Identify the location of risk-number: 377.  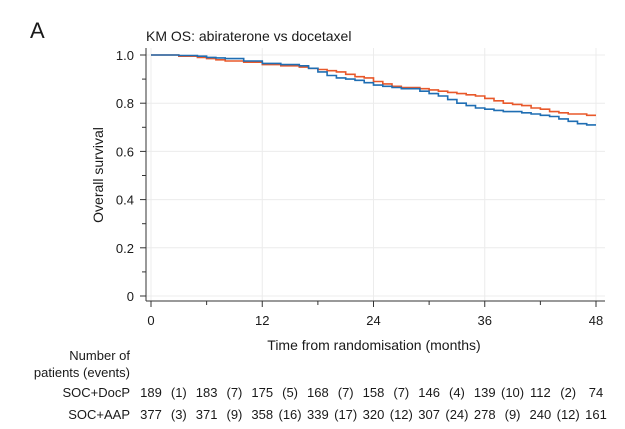
(151, 414).